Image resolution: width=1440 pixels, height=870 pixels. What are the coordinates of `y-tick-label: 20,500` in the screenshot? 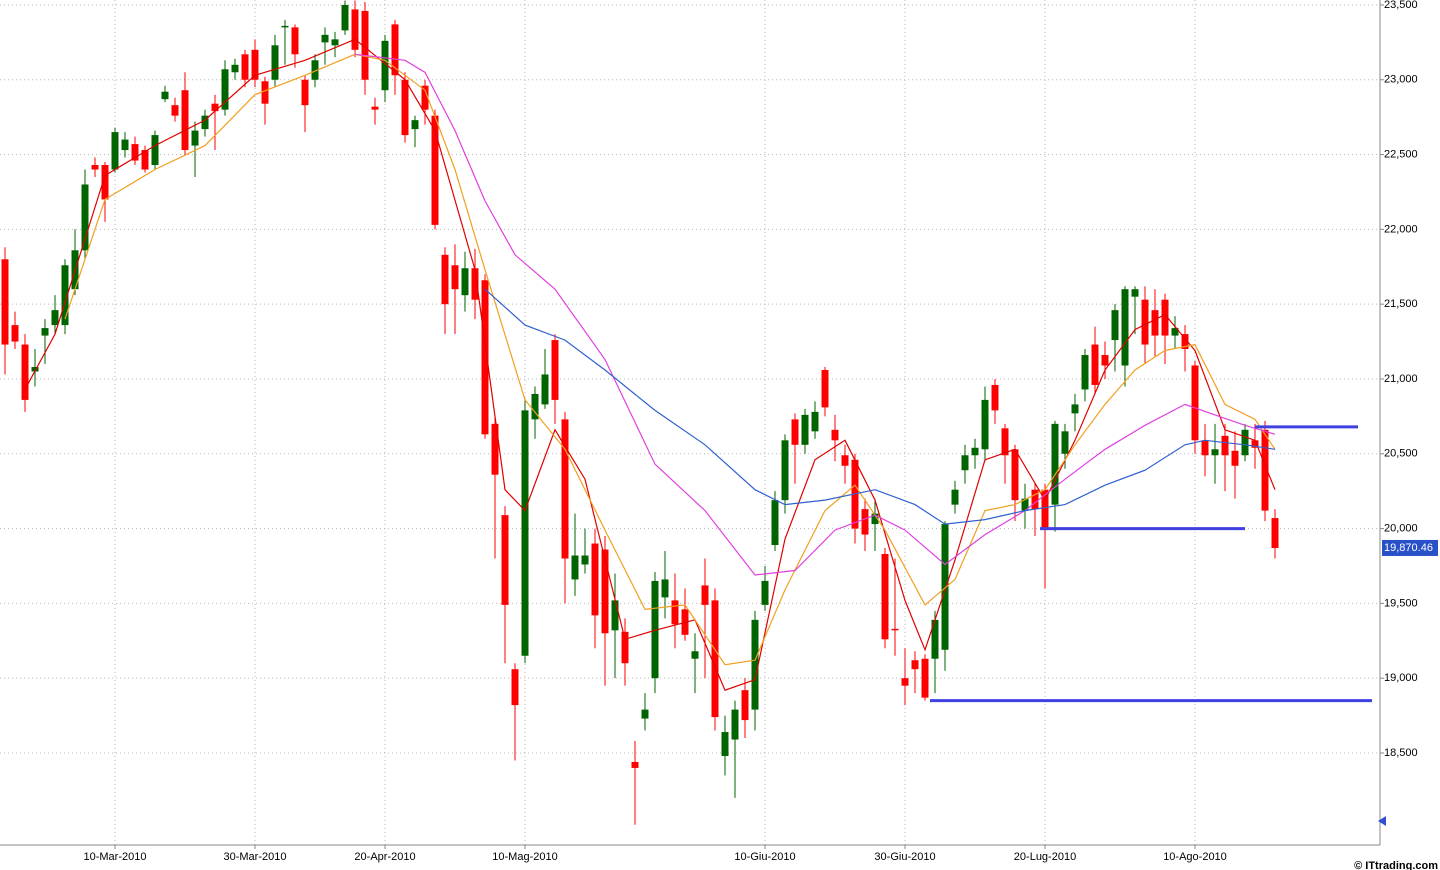 It's located at (1401, 454).